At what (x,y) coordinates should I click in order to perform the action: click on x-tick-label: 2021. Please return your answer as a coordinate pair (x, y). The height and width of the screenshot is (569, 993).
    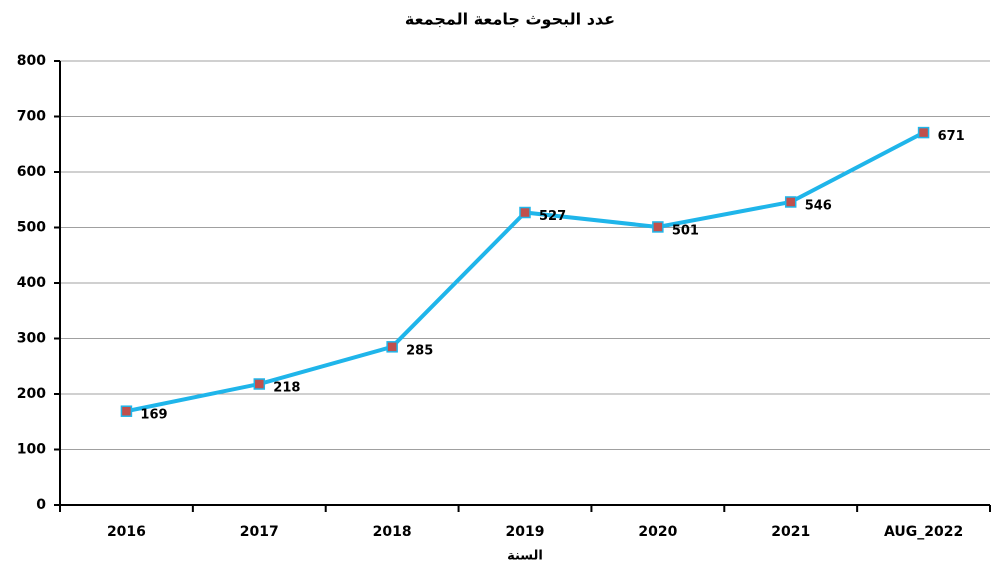
    Looking at the image, I should click on (790, 532).